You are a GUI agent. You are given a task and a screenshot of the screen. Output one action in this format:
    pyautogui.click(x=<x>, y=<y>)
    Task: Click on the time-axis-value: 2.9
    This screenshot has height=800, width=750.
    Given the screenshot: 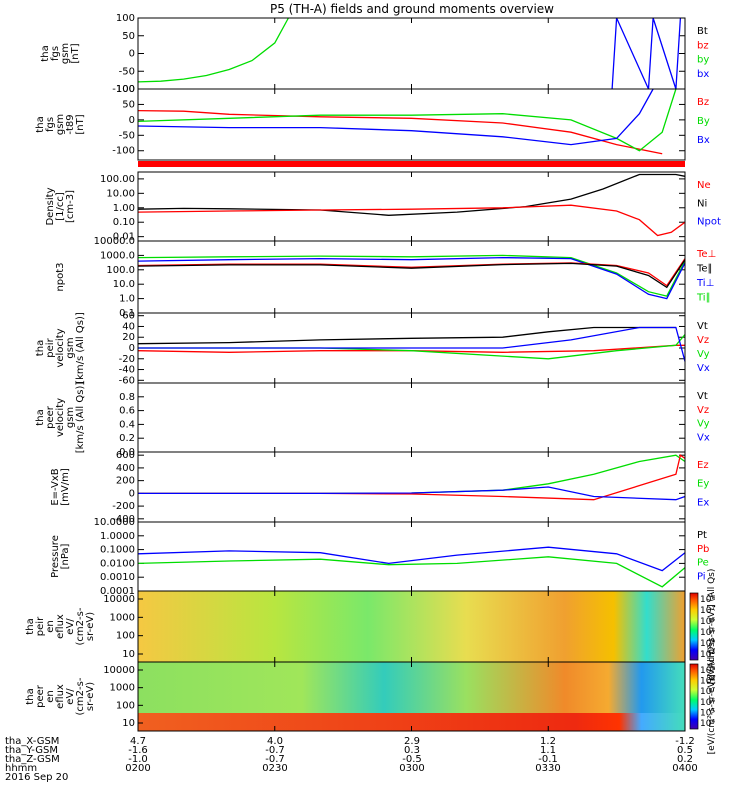 What is the action you would take?
    pyautogui.click(x=412, y=741)
    